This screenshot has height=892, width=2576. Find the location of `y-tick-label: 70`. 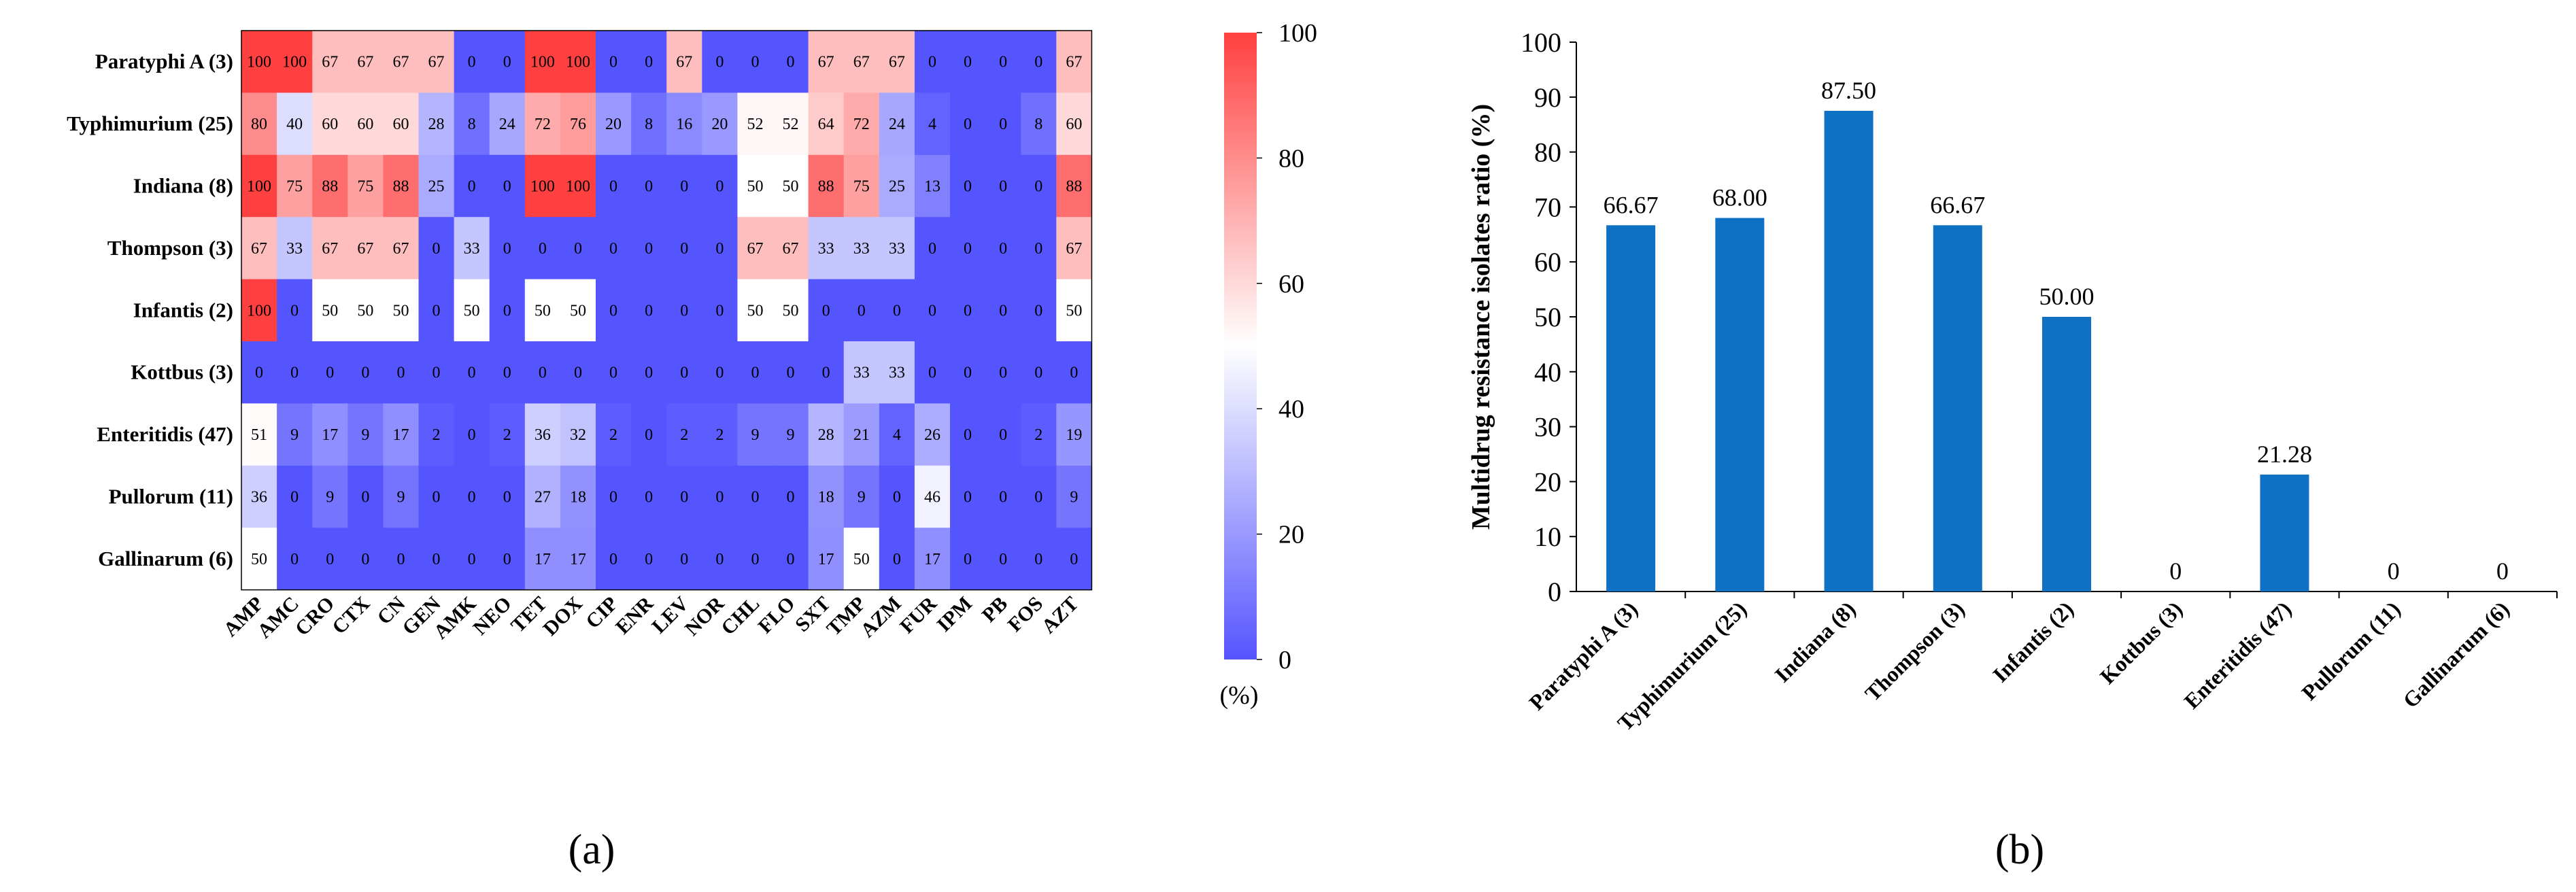

y-tick-label: 70 is located at coordinates (1547, 207).